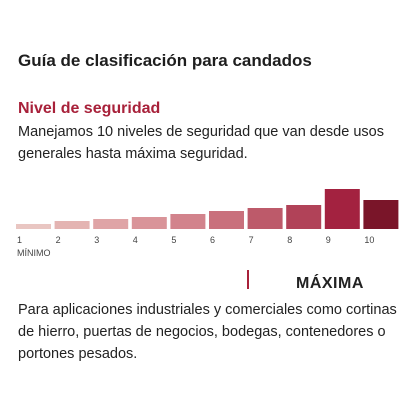 This screenshot has height=416, width=416. Describe the element at coordinates (248, 279) in the screenshot. I see `divider` at that location.